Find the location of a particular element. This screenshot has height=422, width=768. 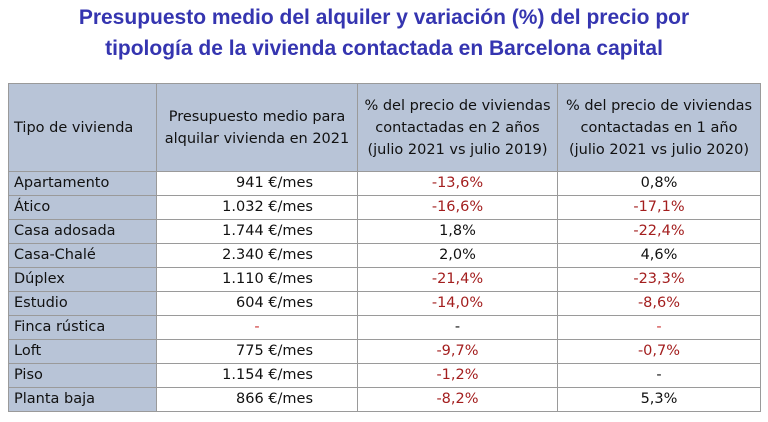

cell-type: Apartamento is located at coordinates (82, 183).